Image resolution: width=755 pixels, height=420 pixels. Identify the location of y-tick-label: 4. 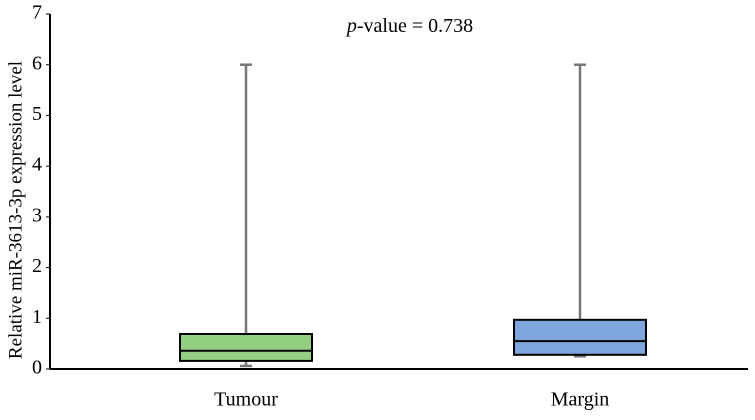
(37, 165).